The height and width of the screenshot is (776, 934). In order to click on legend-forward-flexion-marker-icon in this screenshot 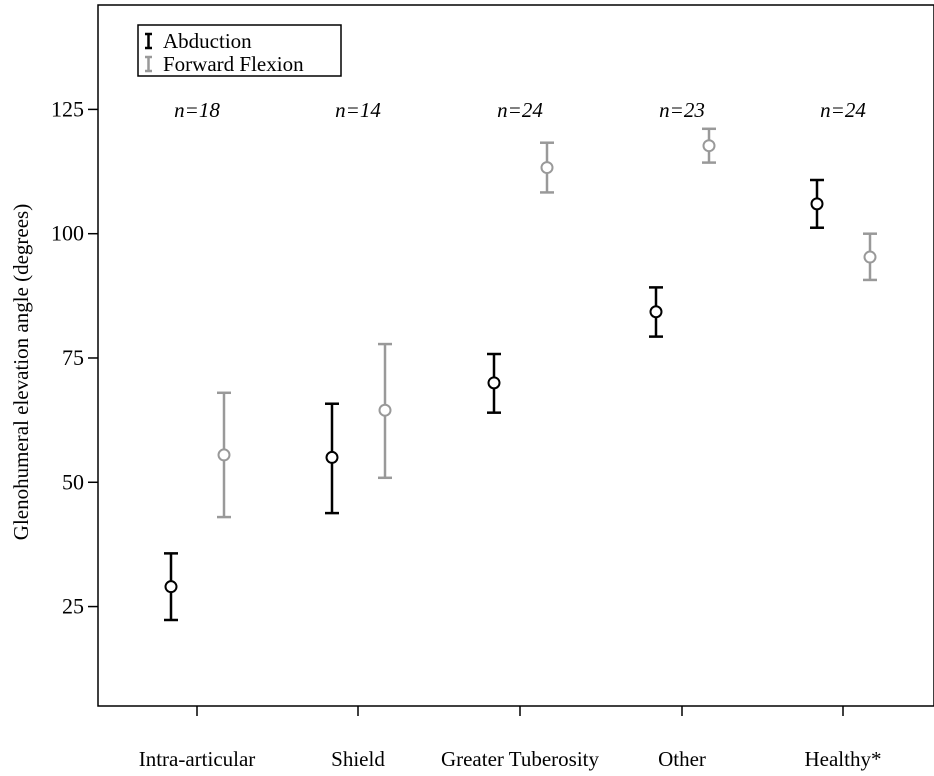, I will do `click(148, 64)`.